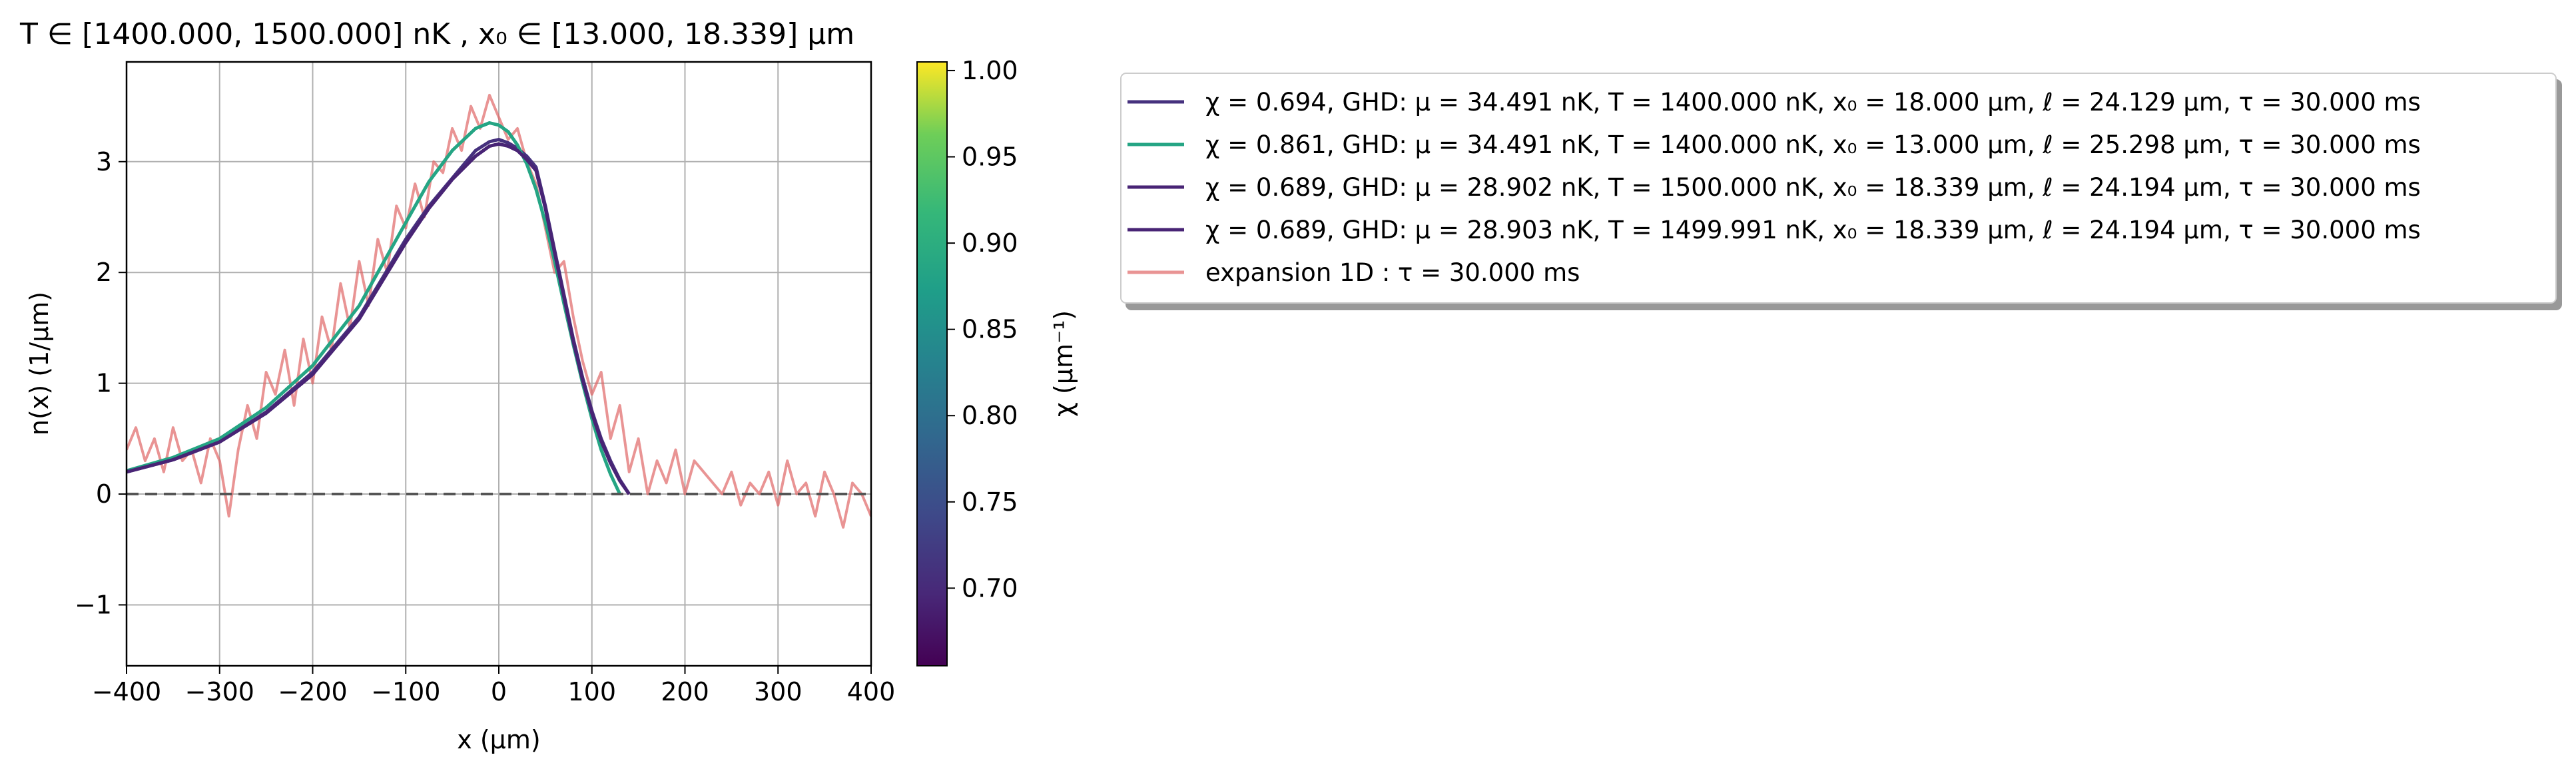 Image resolution: width=2576 pixels, height=775 pixels. Describe the element at coordinates (104, 383) in the screenshot. I see `y-tick-label: 1` at that location.